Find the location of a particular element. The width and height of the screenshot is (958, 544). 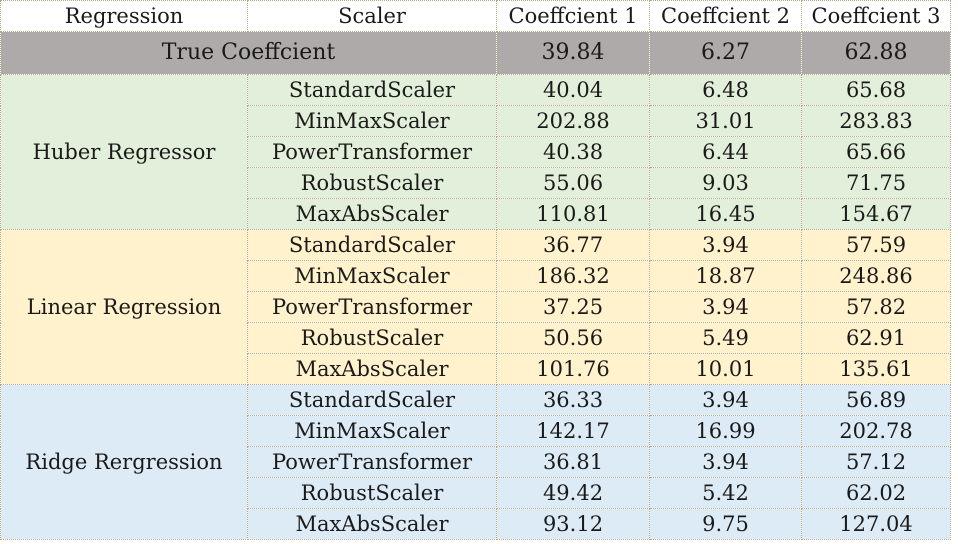

coef1-cell: 101.76 is located at coordinates (573, 369).